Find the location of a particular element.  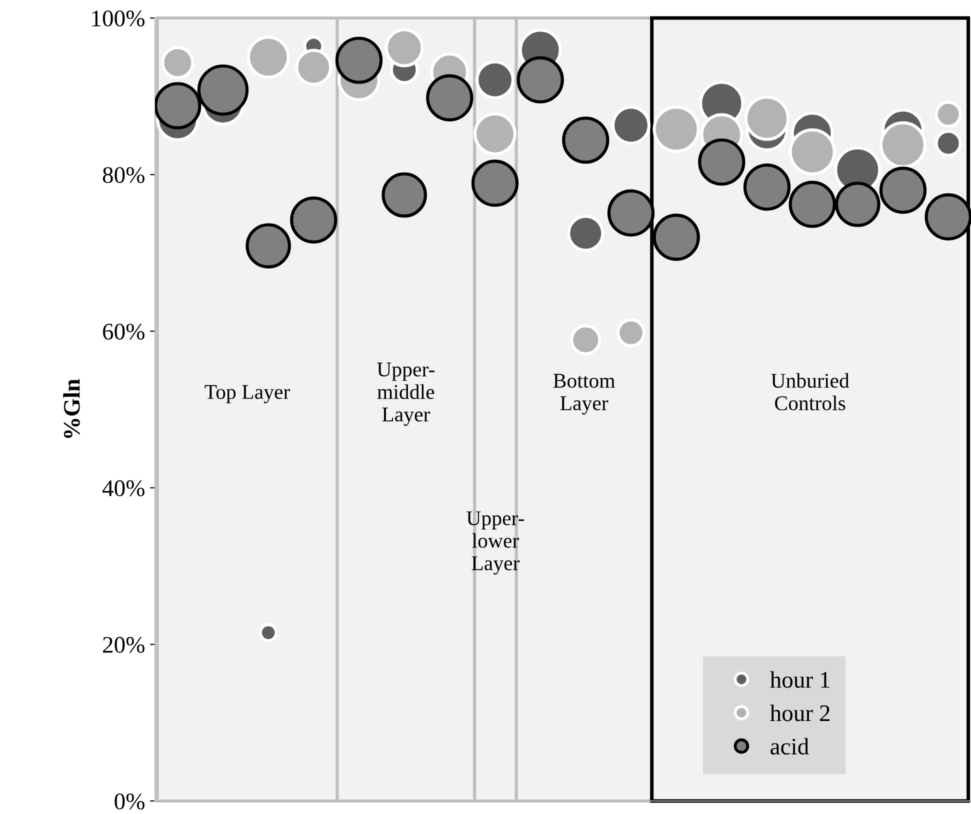

legend-label: hour 2 is located at coordinates (800, 713).